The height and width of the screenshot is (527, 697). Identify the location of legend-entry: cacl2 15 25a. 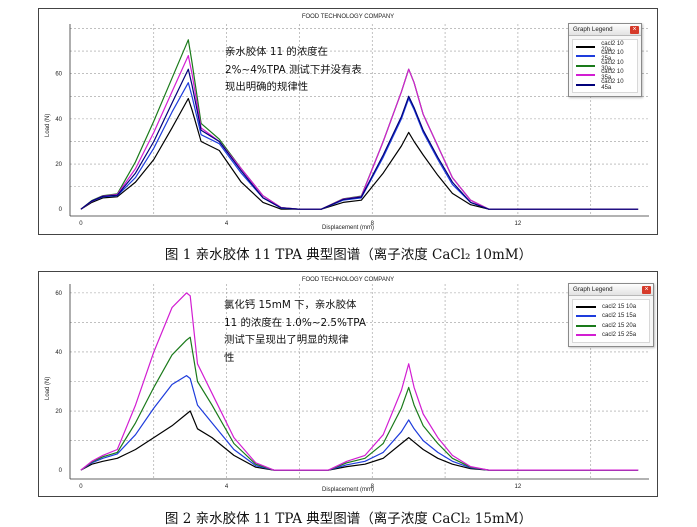
(611, 336).